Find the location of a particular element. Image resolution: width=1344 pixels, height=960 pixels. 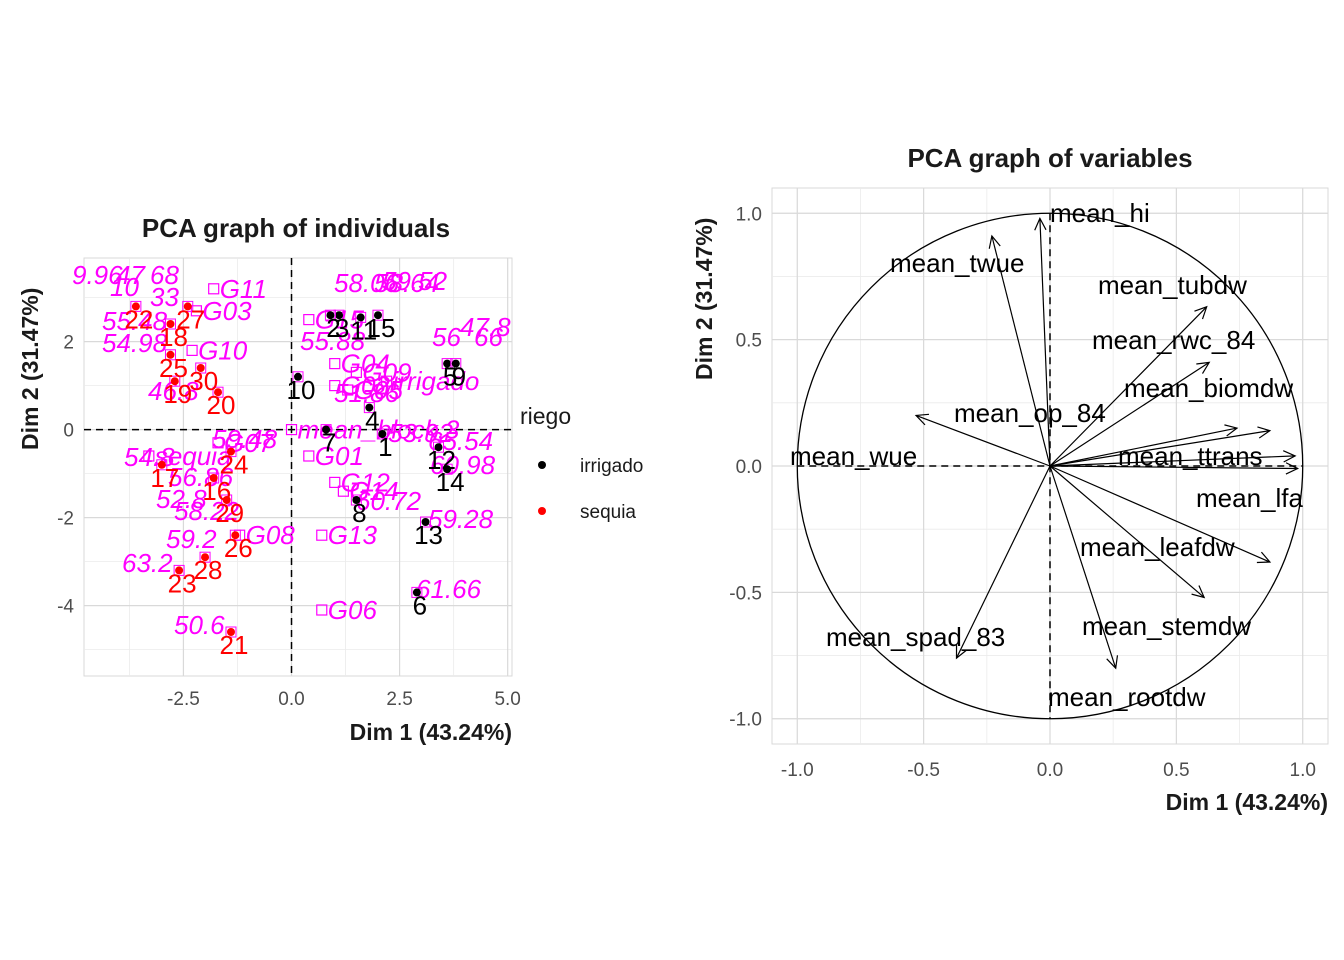

supplementary-quanti-label: 9.96 is located at coordinates (97, 275).